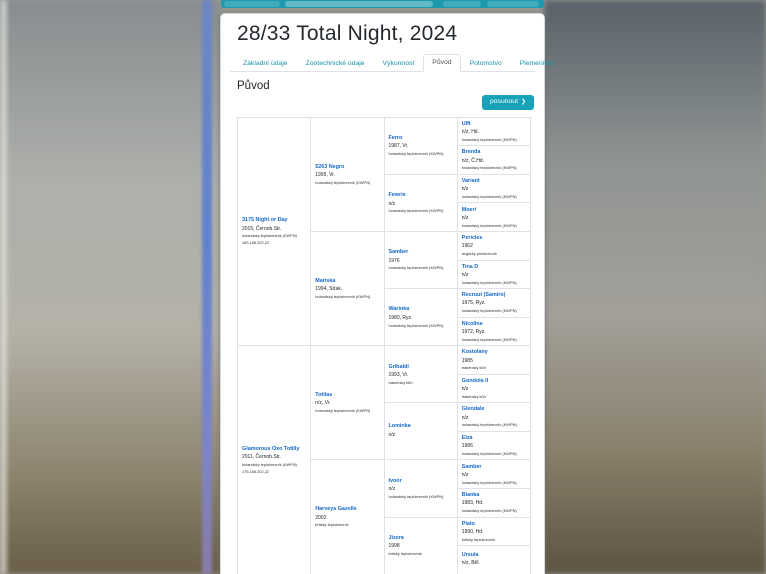 This screenshot has height=574, width=766. Describe the element at coordinates (486, 63) in the screenshot. I see `tab-potomstvo: Potomstvo` at that location.